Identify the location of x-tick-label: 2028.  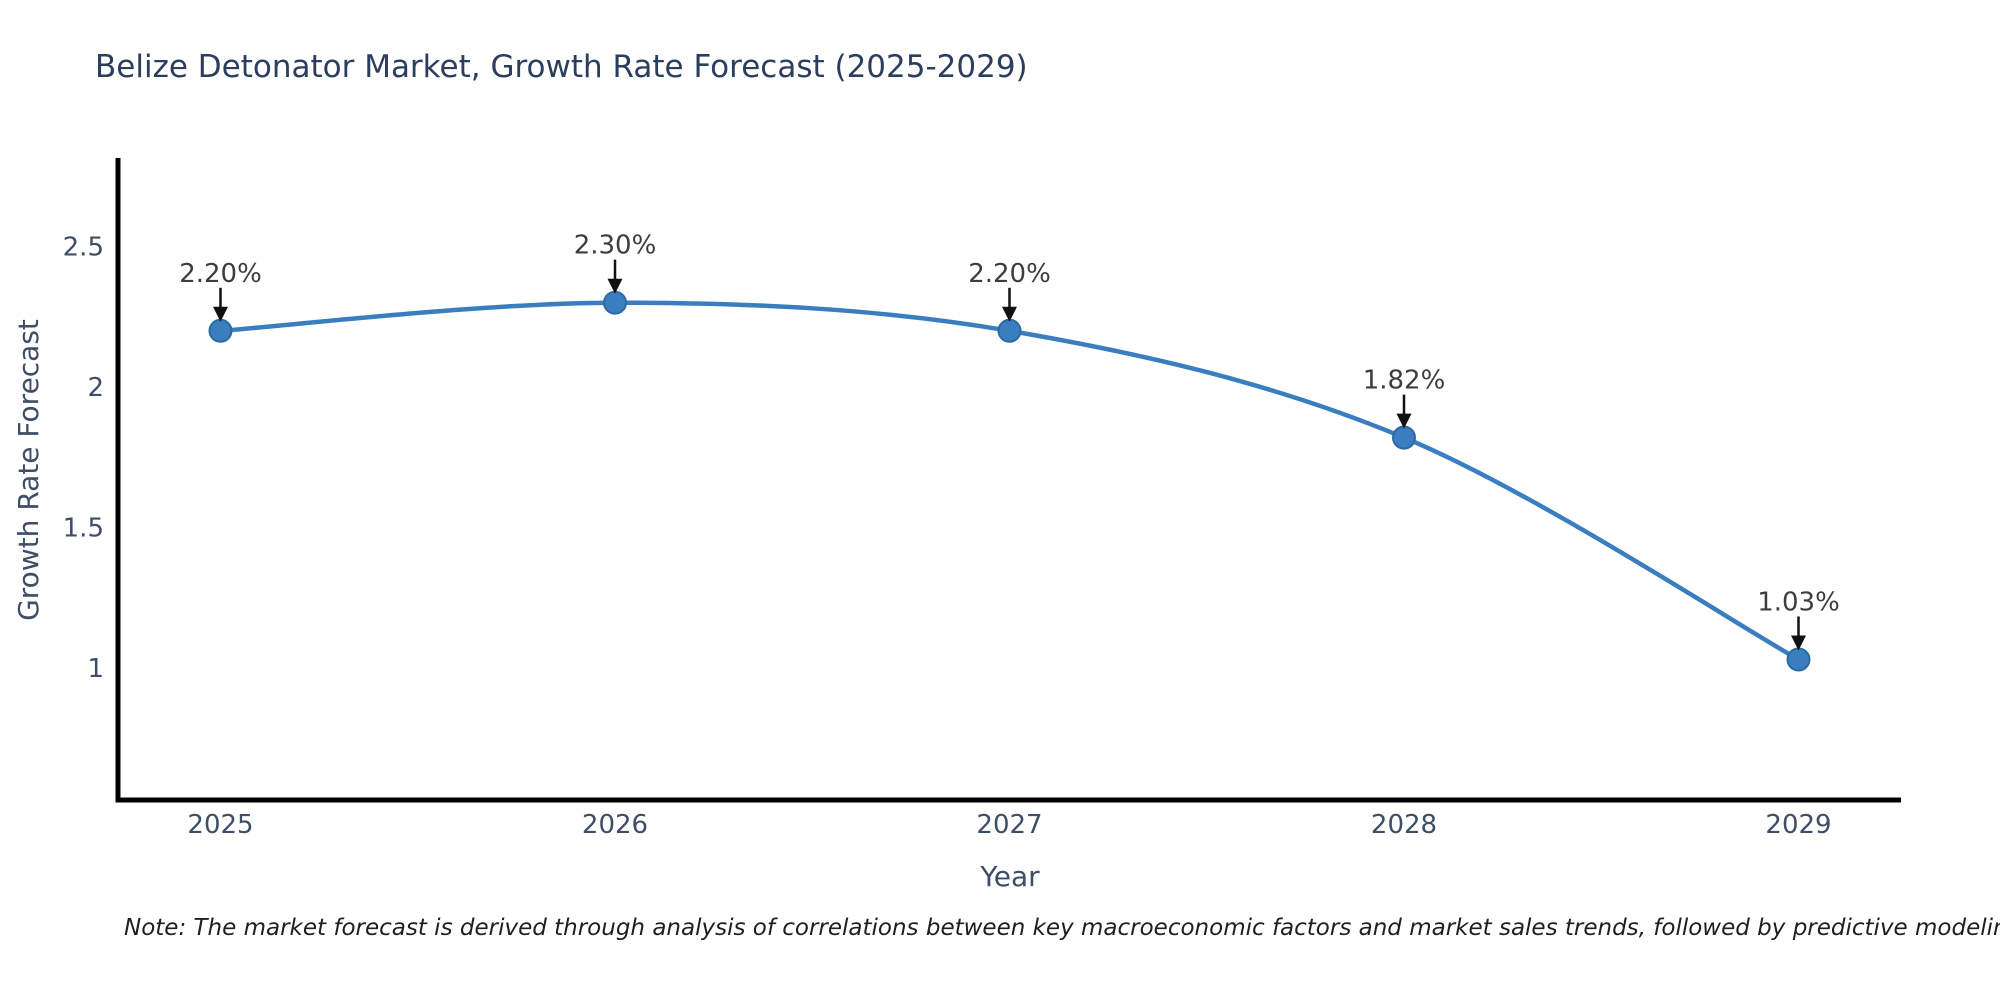
(1404, 825).